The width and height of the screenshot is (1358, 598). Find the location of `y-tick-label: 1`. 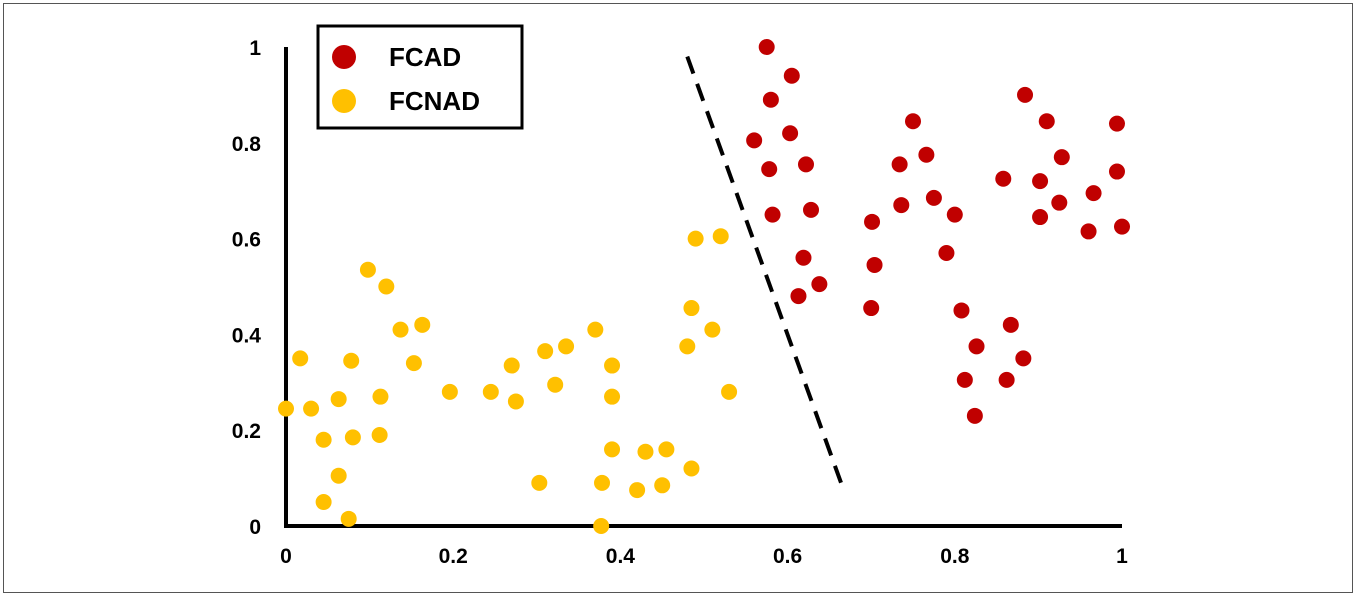

y-tick-label: 1 is located at coordinates (255, 48).